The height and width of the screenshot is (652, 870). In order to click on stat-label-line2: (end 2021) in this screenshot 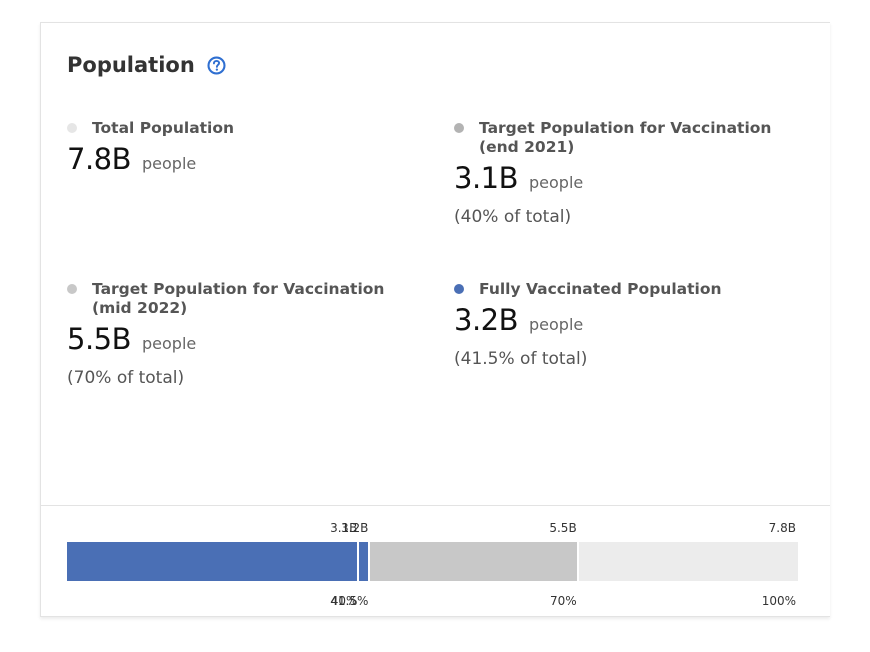, I will do `click(527, 147)`.